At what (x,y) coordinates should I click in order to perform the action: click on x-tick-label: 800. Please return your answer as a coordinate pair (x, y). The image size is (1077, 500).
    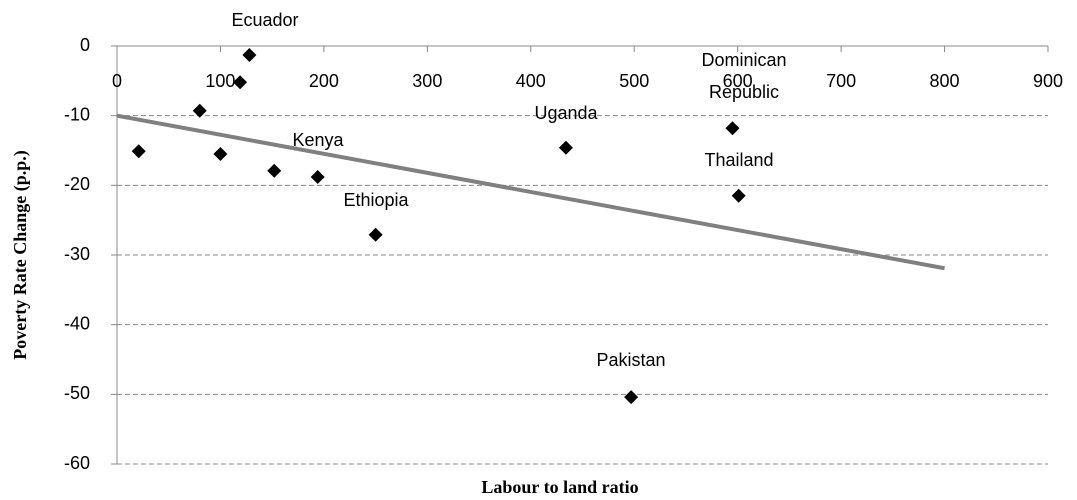
    Looking at the image, I should click on (945, 81).